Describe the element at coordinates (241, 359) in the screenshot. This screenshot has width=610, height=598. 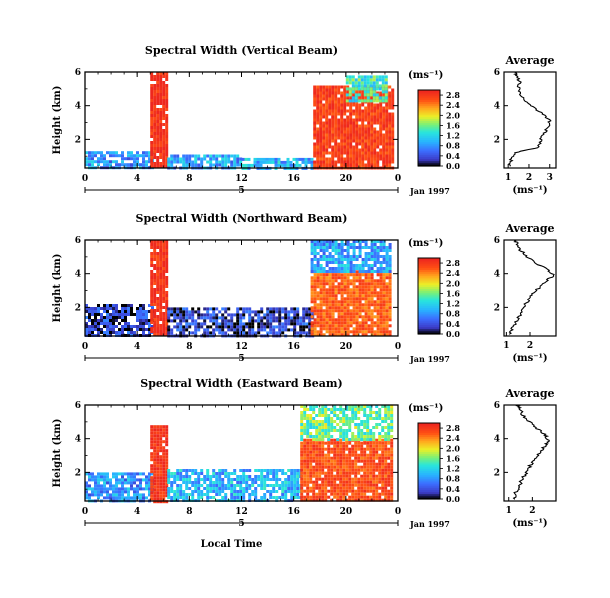
I see `day-label: 5` at that location.